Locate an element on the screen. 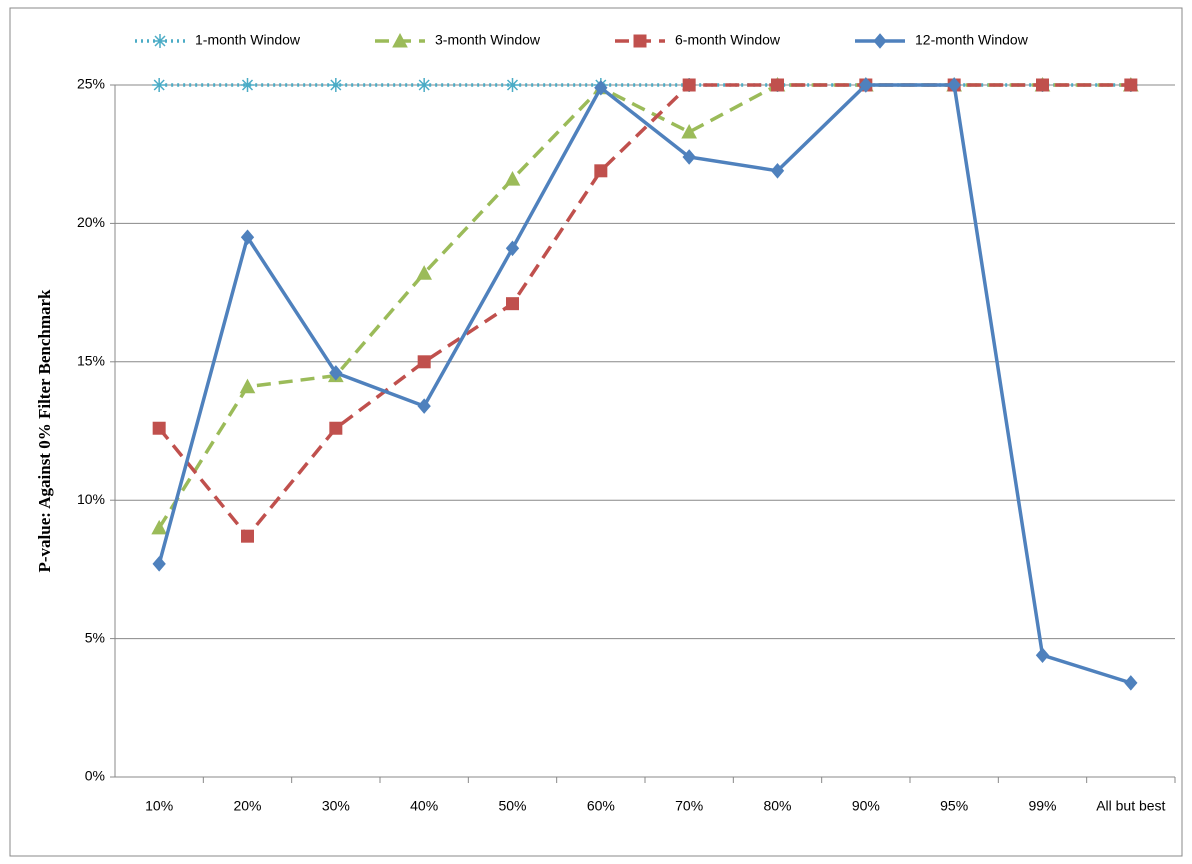 Image resolution: width=1192 pixels, height=864 pixels. y-tick-label: 10% is located at coordinates (91, 499).